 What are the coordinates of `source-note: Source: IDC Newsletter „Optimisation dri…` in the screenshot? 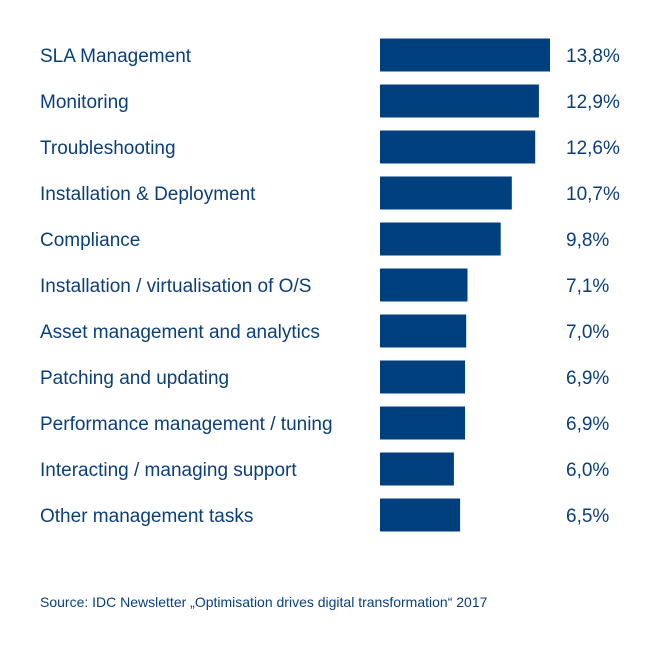 It's located at (264, 602).